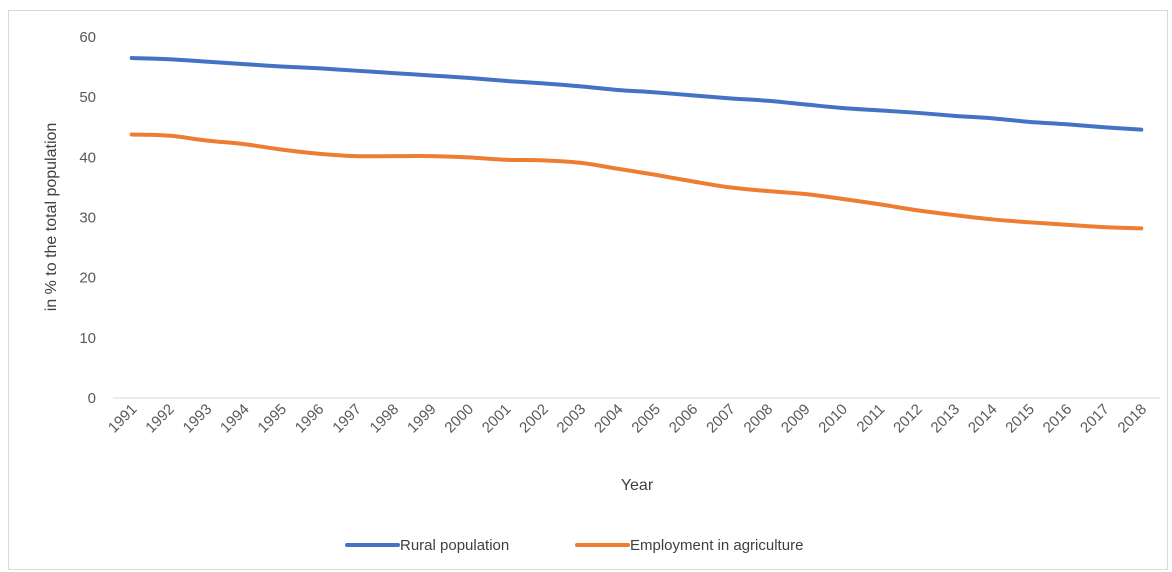 This screenshot has width=1172, height=572. I want to click on x-tick-label: 1994, so click(235, 419).